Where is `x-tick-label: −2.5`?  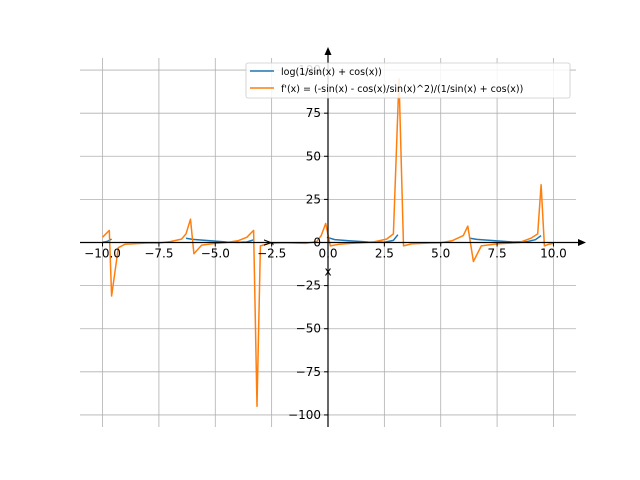
x-tick-label: −2.5 is located at coordinates (271, 254).